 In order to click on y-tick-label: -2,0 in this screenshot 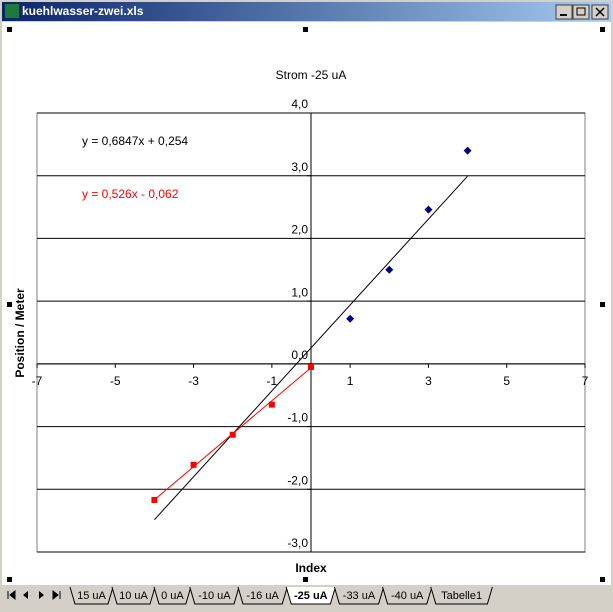, I will do `click(297, 480)`.